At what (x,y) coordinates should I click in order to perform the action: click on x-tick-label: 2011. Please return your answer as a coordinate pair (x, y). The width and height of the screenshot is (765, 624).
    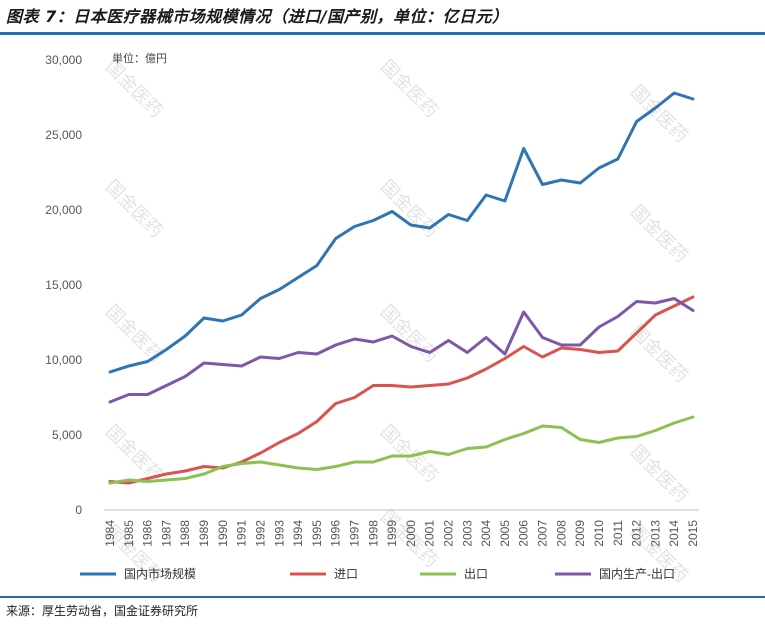
    Looking at the image, I should click on (618, 533).